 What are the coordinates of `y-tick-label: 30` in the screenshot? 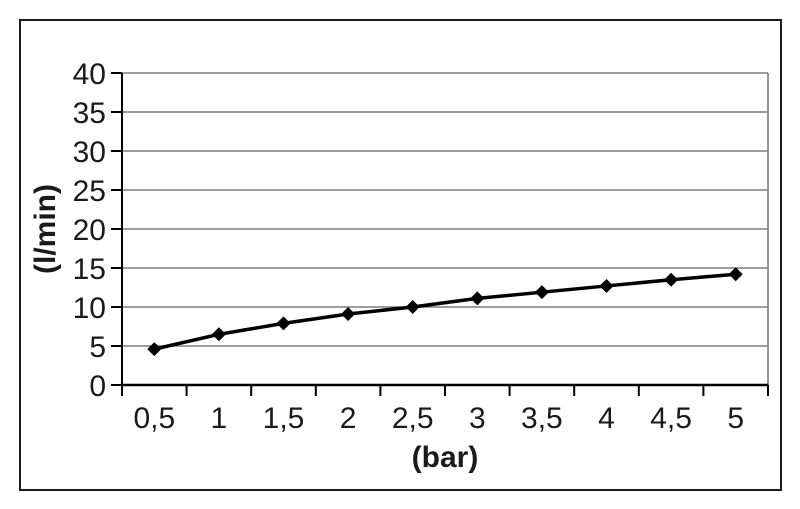 It's located at (89, 152).